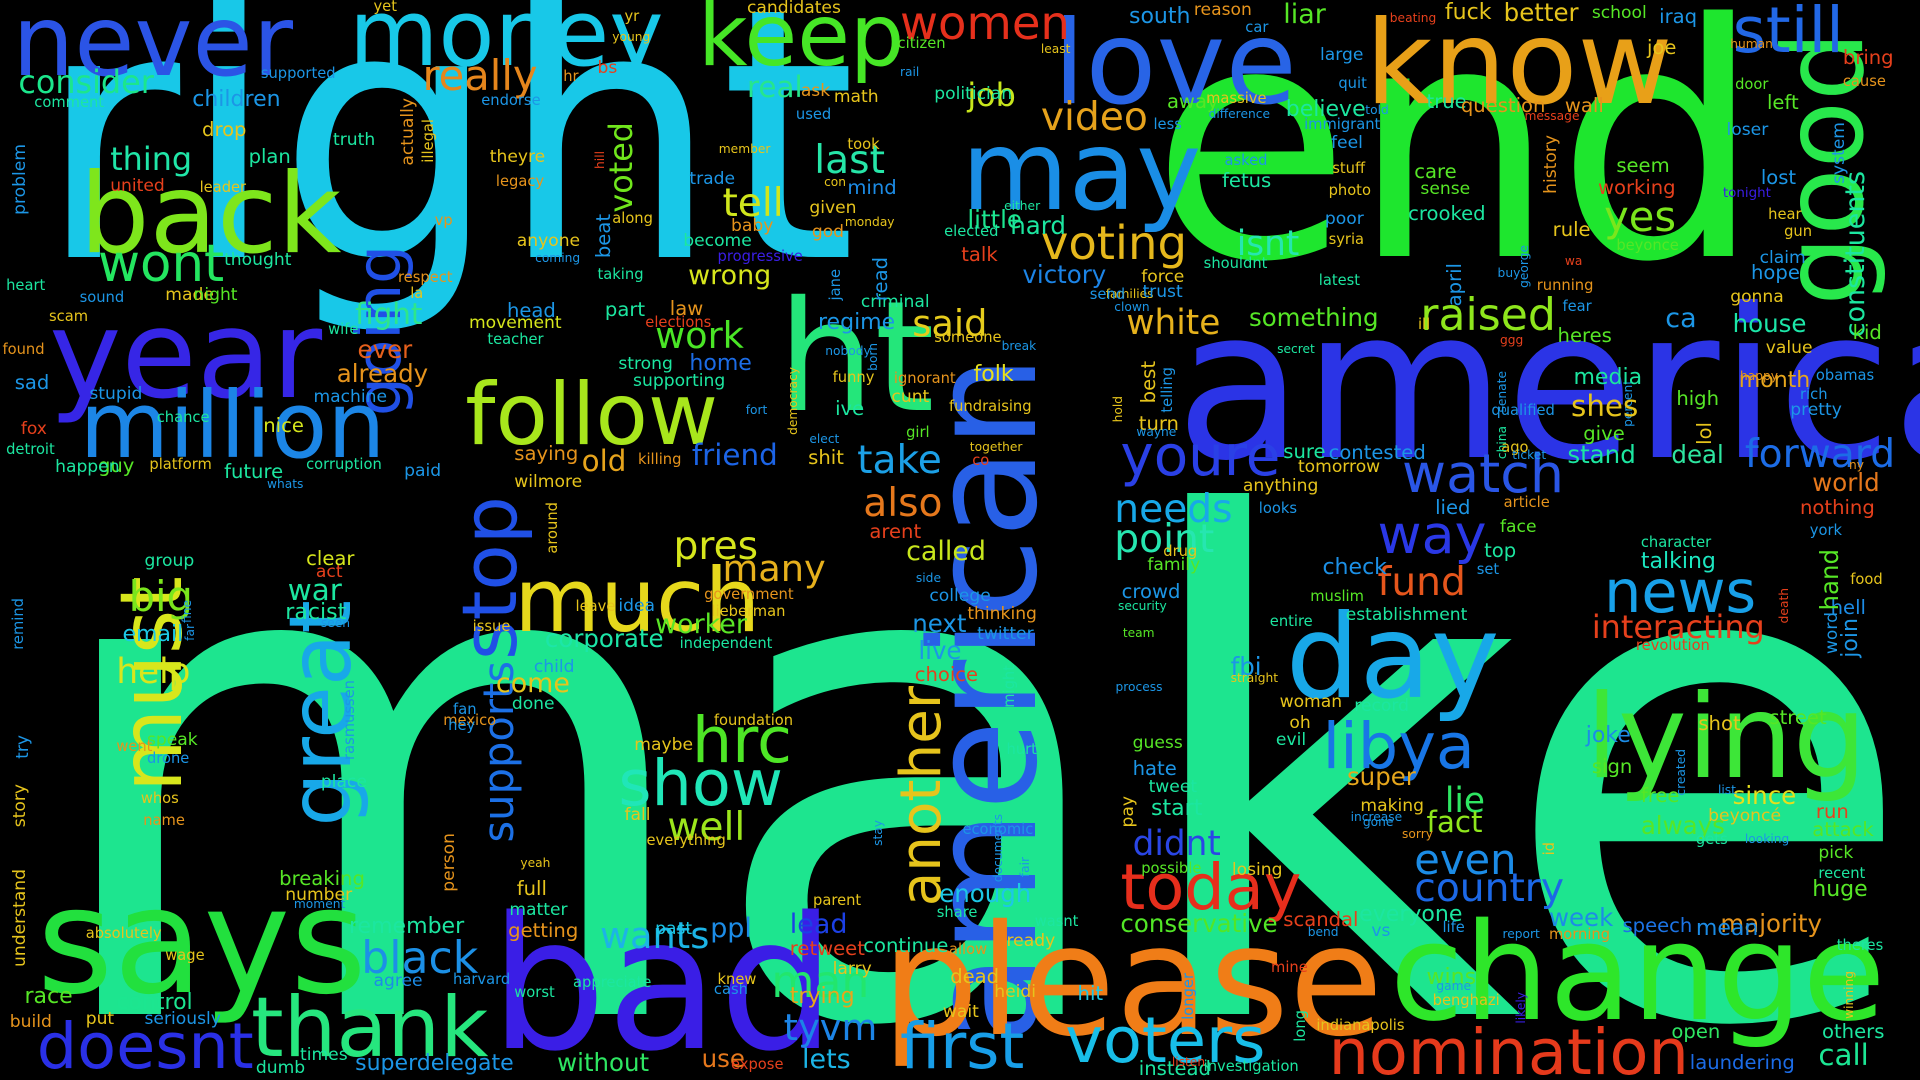 The image size is (1920, 1080). What do you see at coordinates (752, 225) in the screenshot?
I see `word-baby: baby` at bounding box center [752, 225].